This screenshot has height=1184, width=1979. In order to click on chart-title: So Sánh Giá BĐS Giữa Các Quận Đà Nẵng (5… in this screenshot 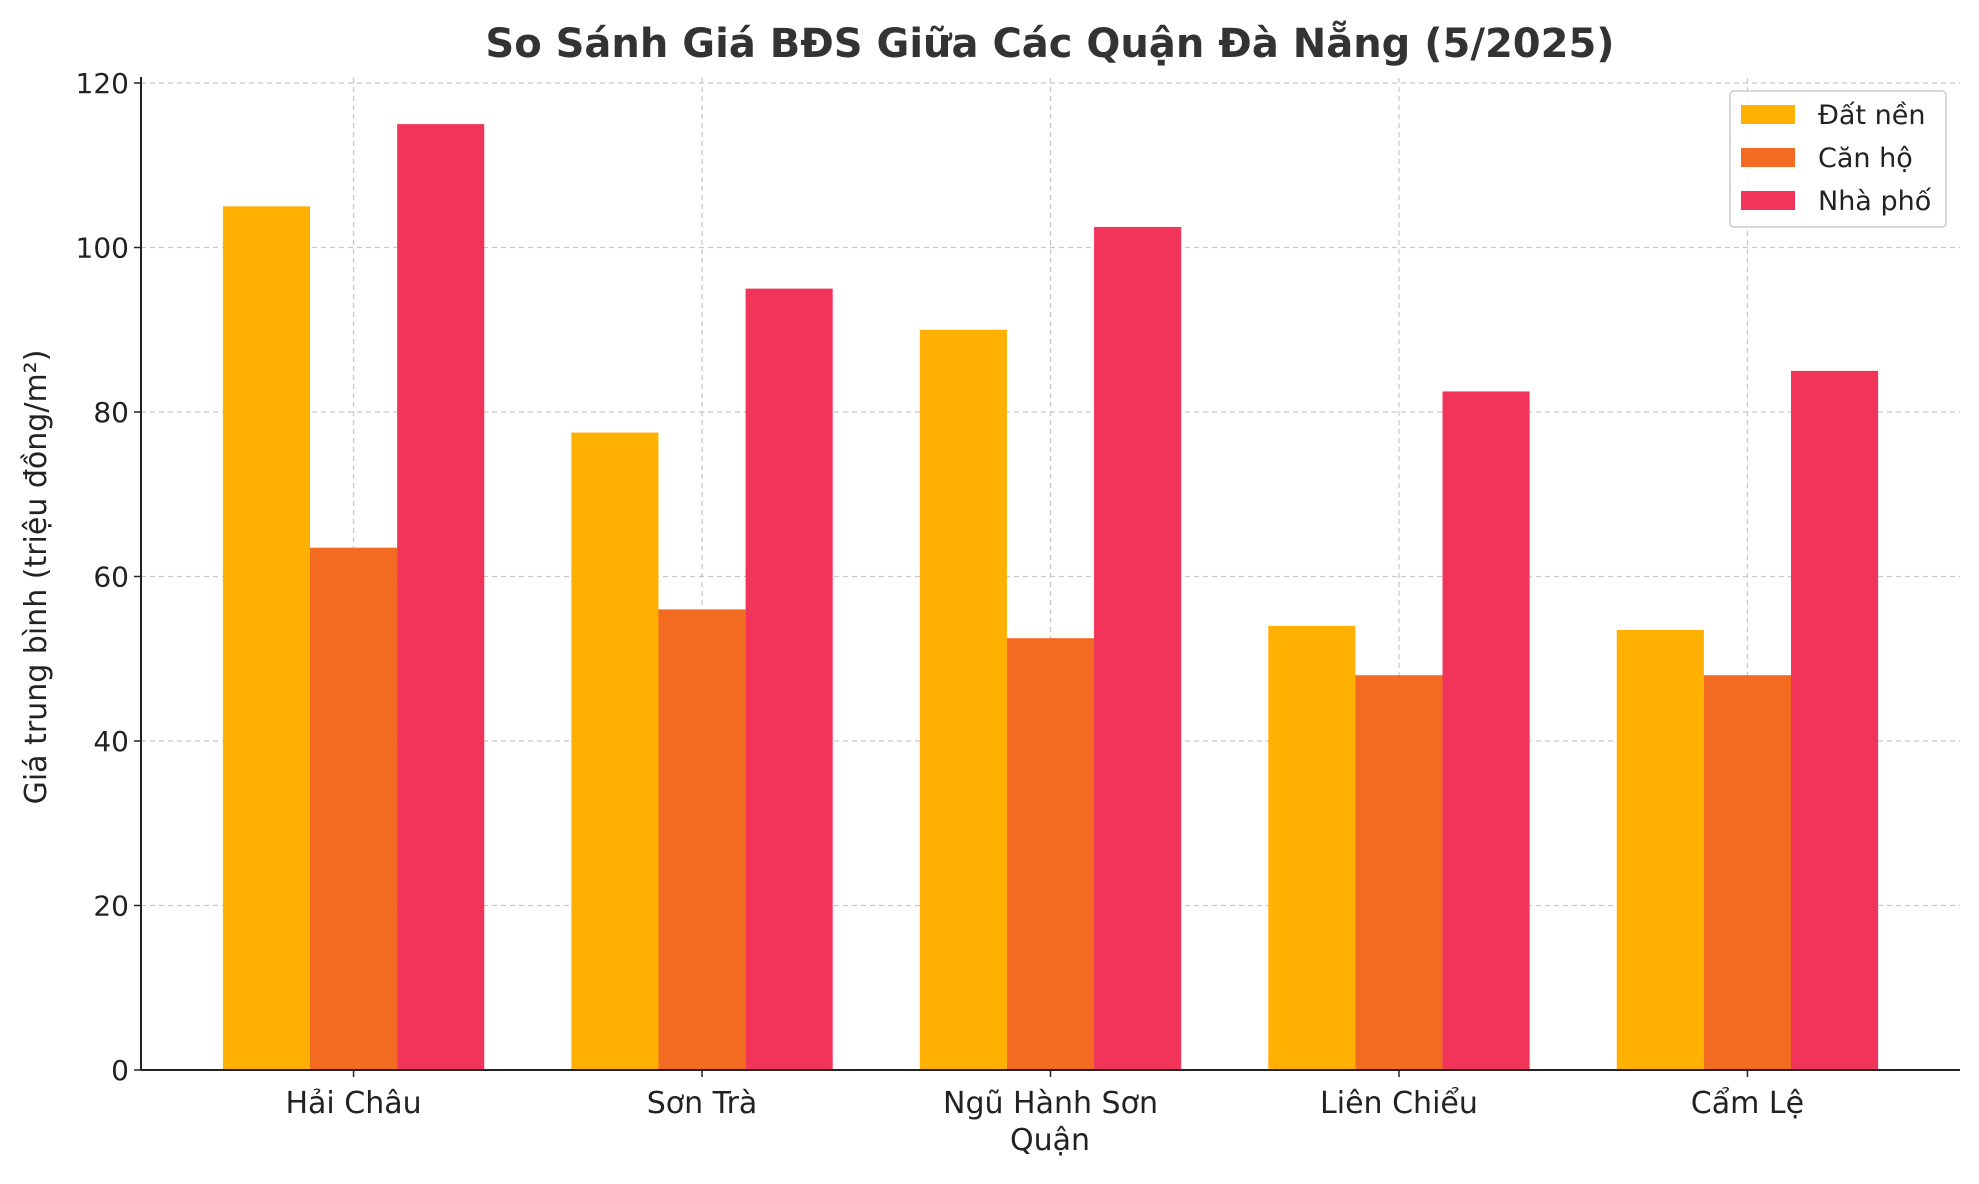, I will do `click(1049, 43)`.